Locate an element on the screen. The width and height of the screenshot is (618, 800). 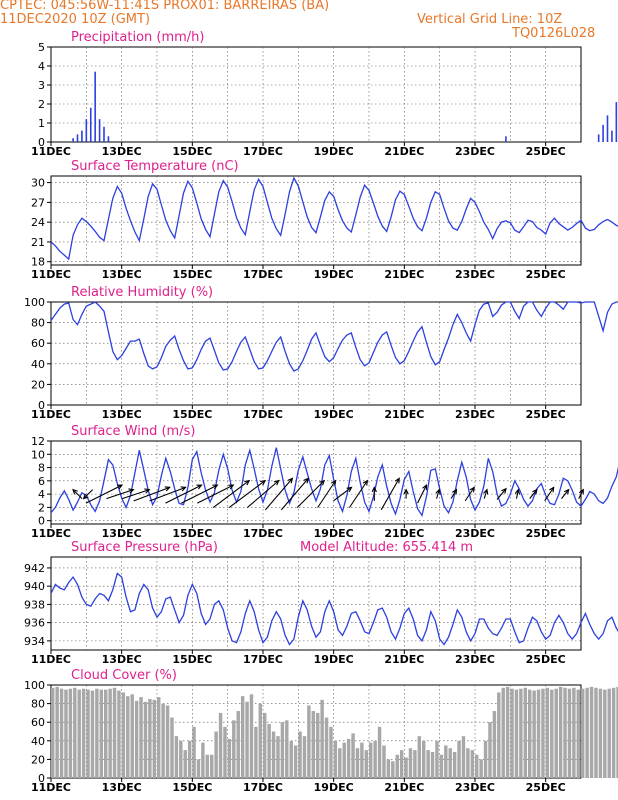
temp-xtick-label: 17DEC is located at coordinates (263, 274).